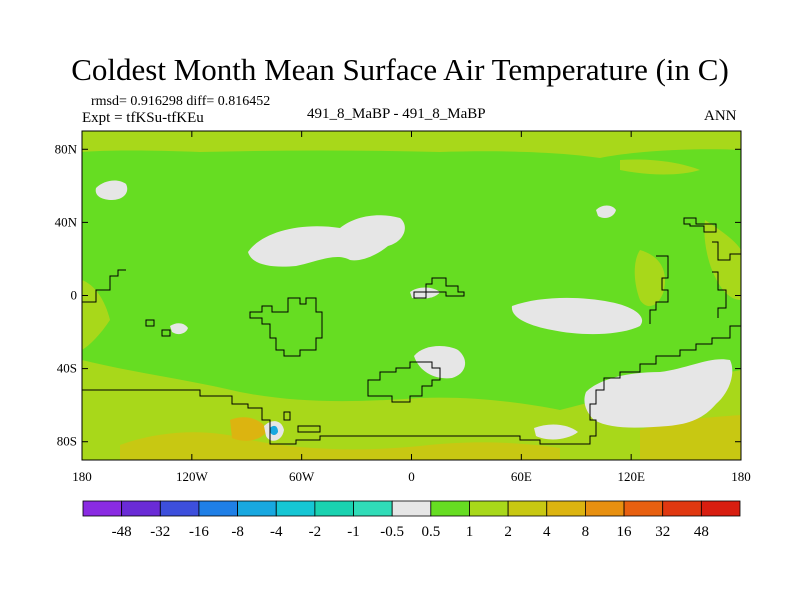  What do you see at coordinates (192, 476) in the screenshot?
I see `x-tick-label: 120W` at bounding box center [192, 476].